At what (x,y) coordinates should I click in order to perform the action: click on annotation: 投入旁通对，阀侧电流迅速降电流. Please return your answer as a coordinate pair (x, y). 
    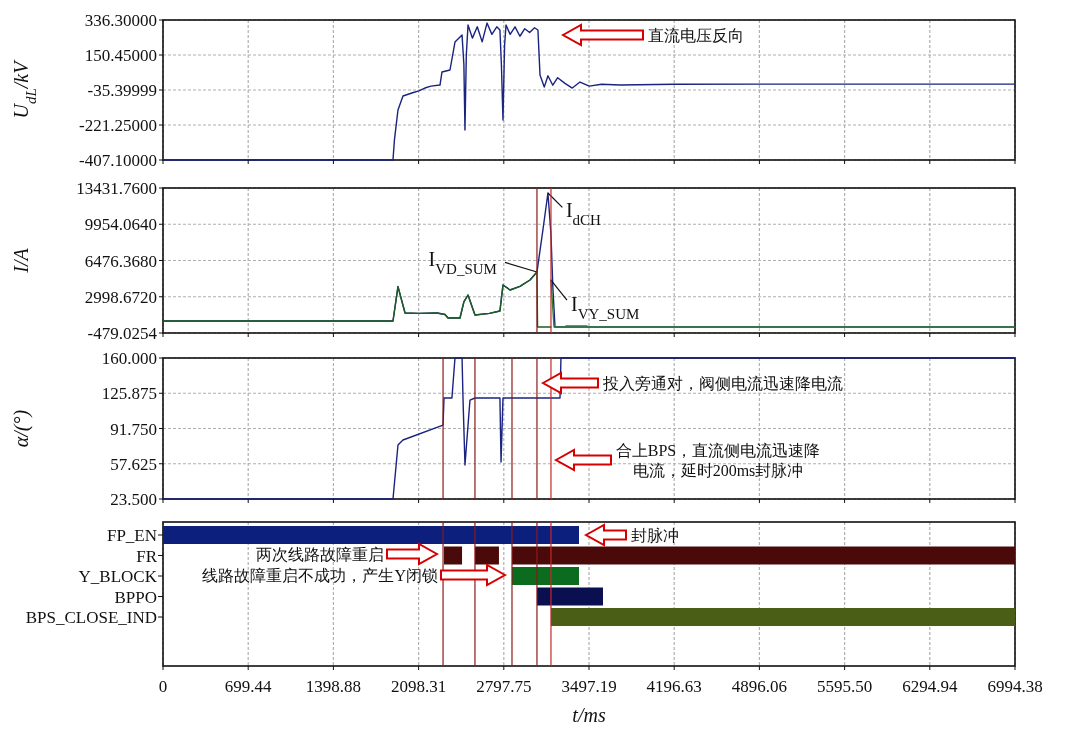
    Looking at the image, I should click on (722, 383).